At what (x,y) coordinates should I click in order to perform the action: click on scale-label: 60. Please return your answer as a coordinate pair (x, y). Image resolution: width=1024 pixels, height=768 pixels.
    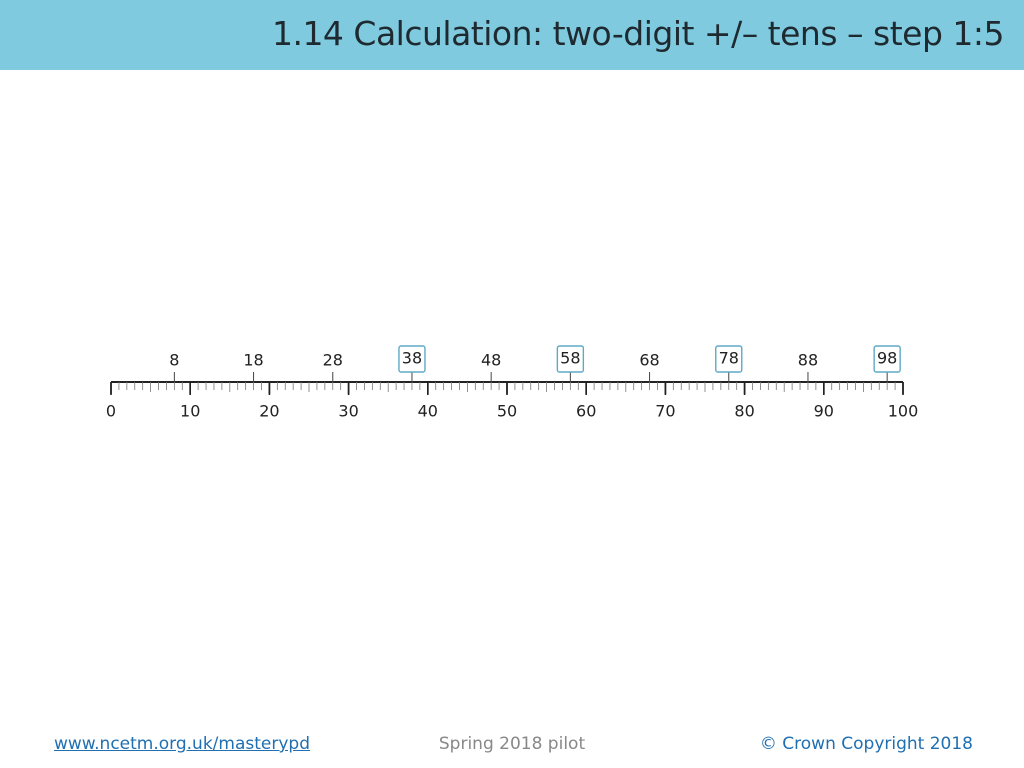
    Looking at the image, I should click on (586, 411).